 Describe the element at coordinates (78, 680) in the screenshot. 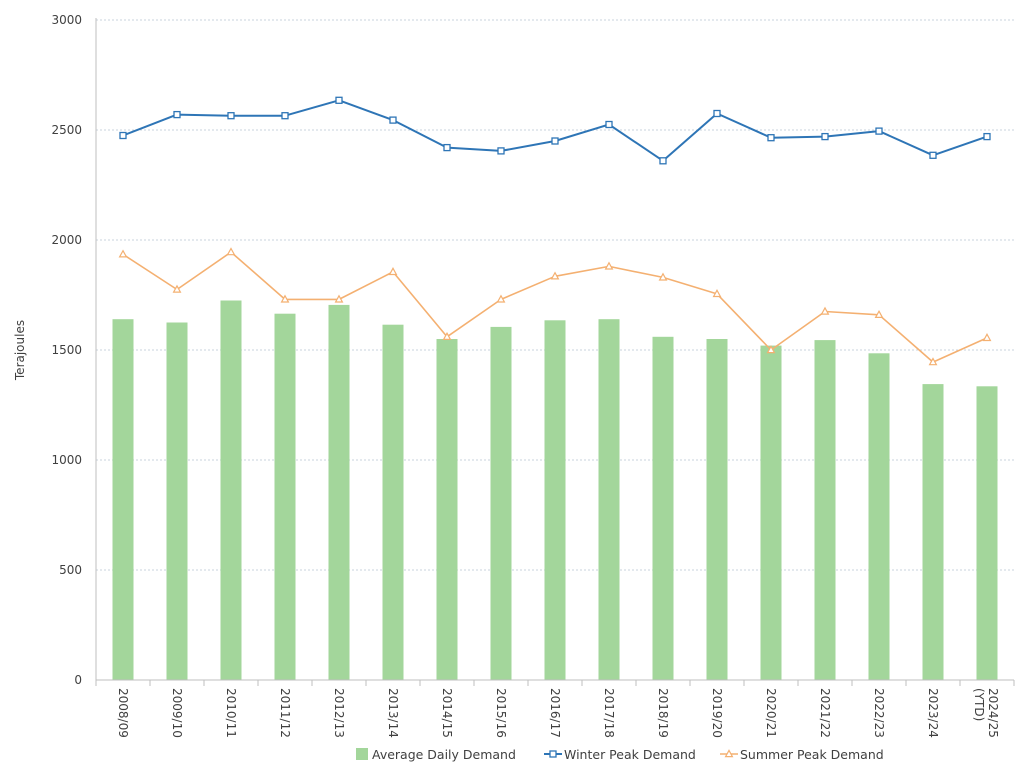

I see `y-tick-label: 0` at that location.